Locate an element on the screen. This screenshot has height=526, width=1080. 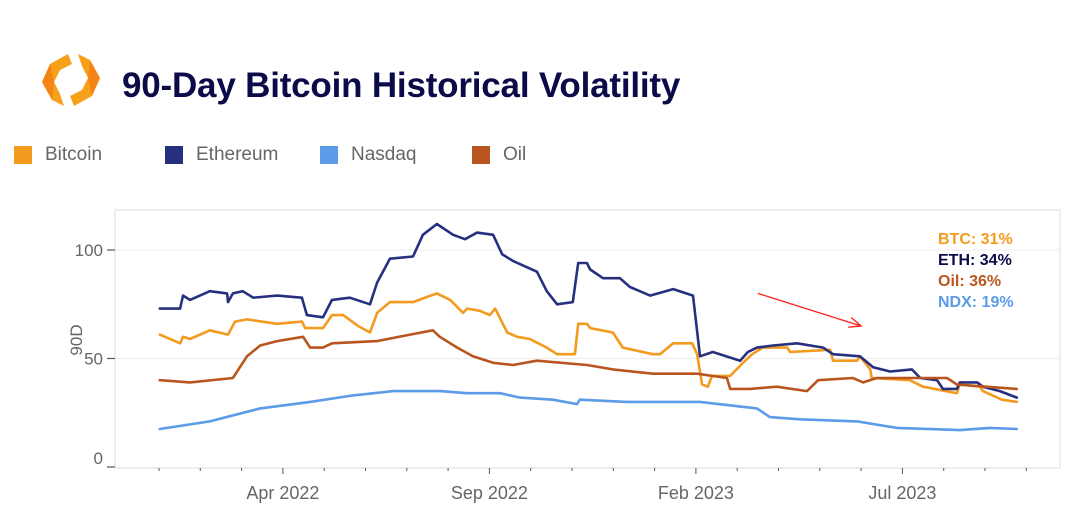
y-tick-label: 0 is located at coordinates (98, 458).